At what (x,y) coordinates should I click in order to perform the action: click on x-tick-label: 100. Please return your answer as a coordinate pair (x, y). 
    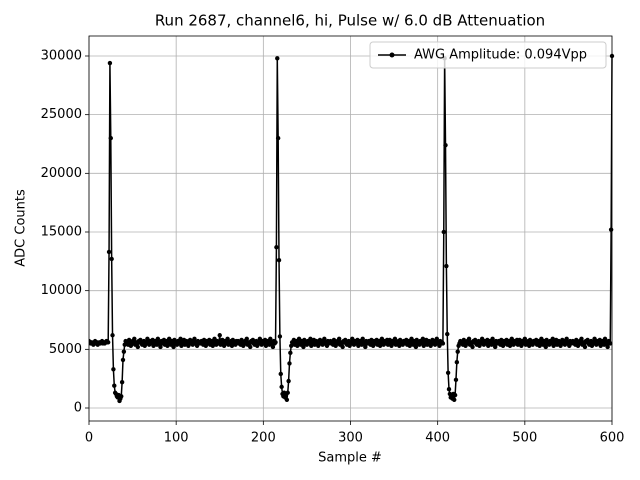
    Looking at the image, I should click on (176, 438).